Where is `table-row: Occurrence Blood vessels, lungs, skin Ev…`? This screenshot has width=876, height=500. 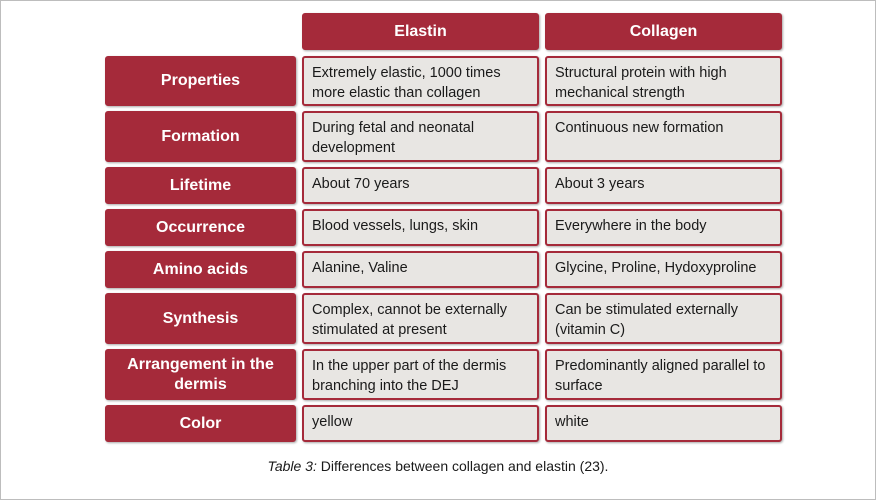
table-row: Occurrence Blood vessels, lungs, skin Ev… is located at coordinates (443, 227).